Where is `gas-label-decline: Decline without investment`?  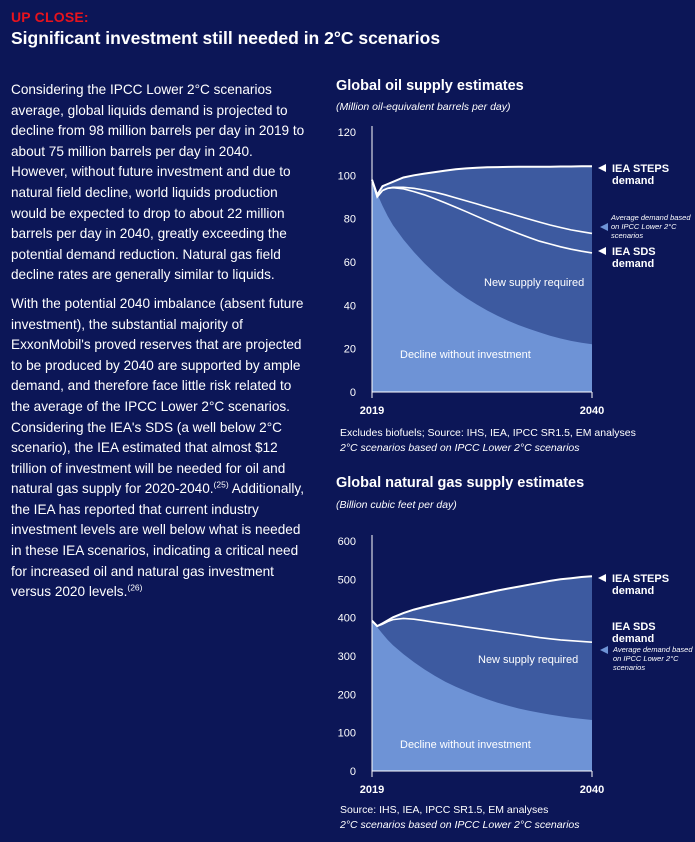
gas-label-decline: Decline without investment is located at coordinates (465, 745).